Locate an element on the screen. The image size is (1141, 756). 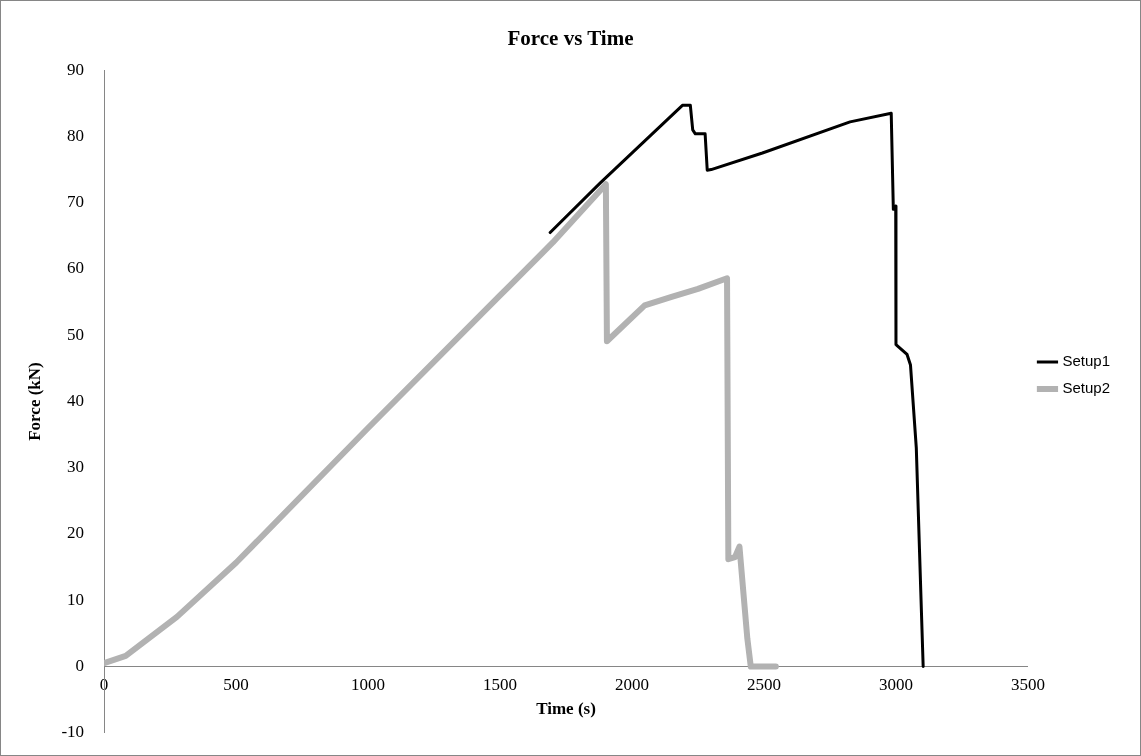
y-tick-label: 0 is located at coordinates (80, 666).